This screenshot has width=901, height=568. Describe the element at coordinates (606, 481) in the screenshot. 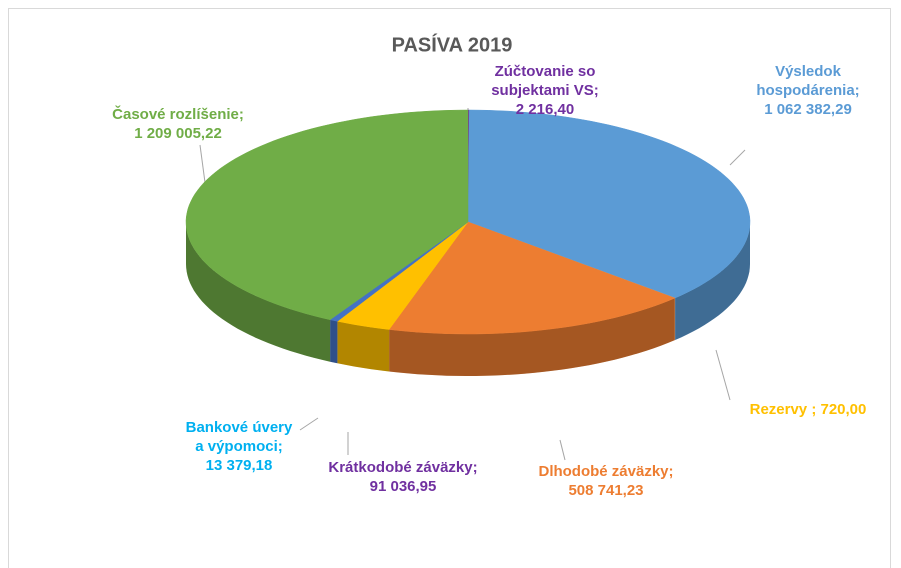

I see `data-label: Dlhodobé záväzky; 508 741,23` at that location.